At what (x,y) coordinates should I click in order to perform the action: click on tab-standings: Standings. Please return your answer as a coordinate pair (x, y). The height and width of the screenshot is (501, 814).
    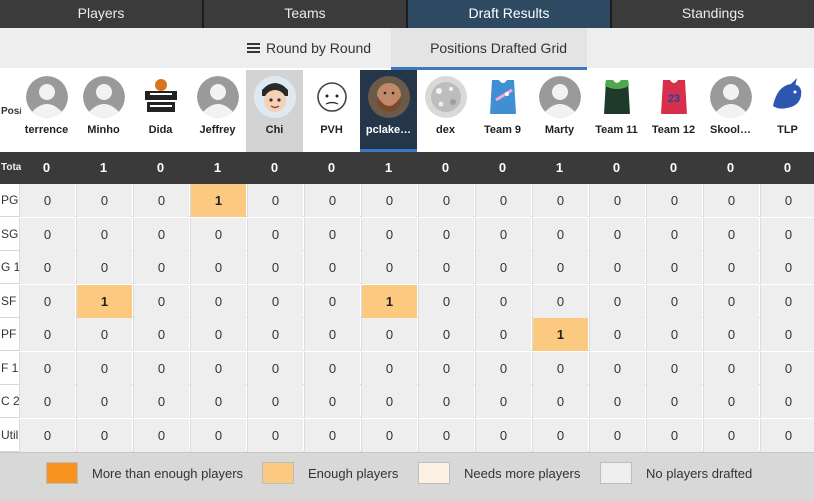
    Looking at the image, I should click on (713, 14).